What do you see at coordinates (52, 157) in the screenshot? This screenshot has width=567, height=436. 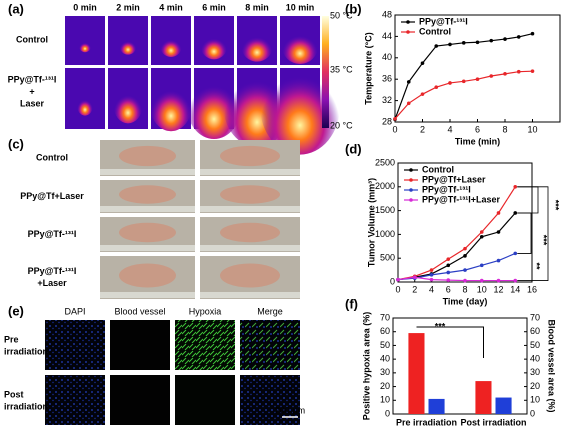 I see `row-label: Control` at bounding box center [52, 157].